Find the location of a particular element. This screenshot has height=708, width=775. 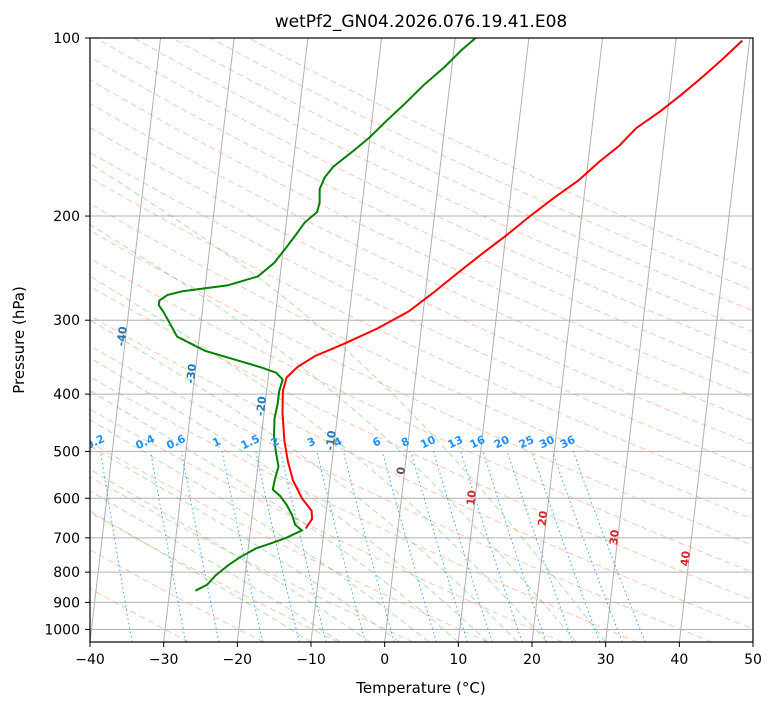

x-tick-label: −30 is located at coordinates (164, 660).